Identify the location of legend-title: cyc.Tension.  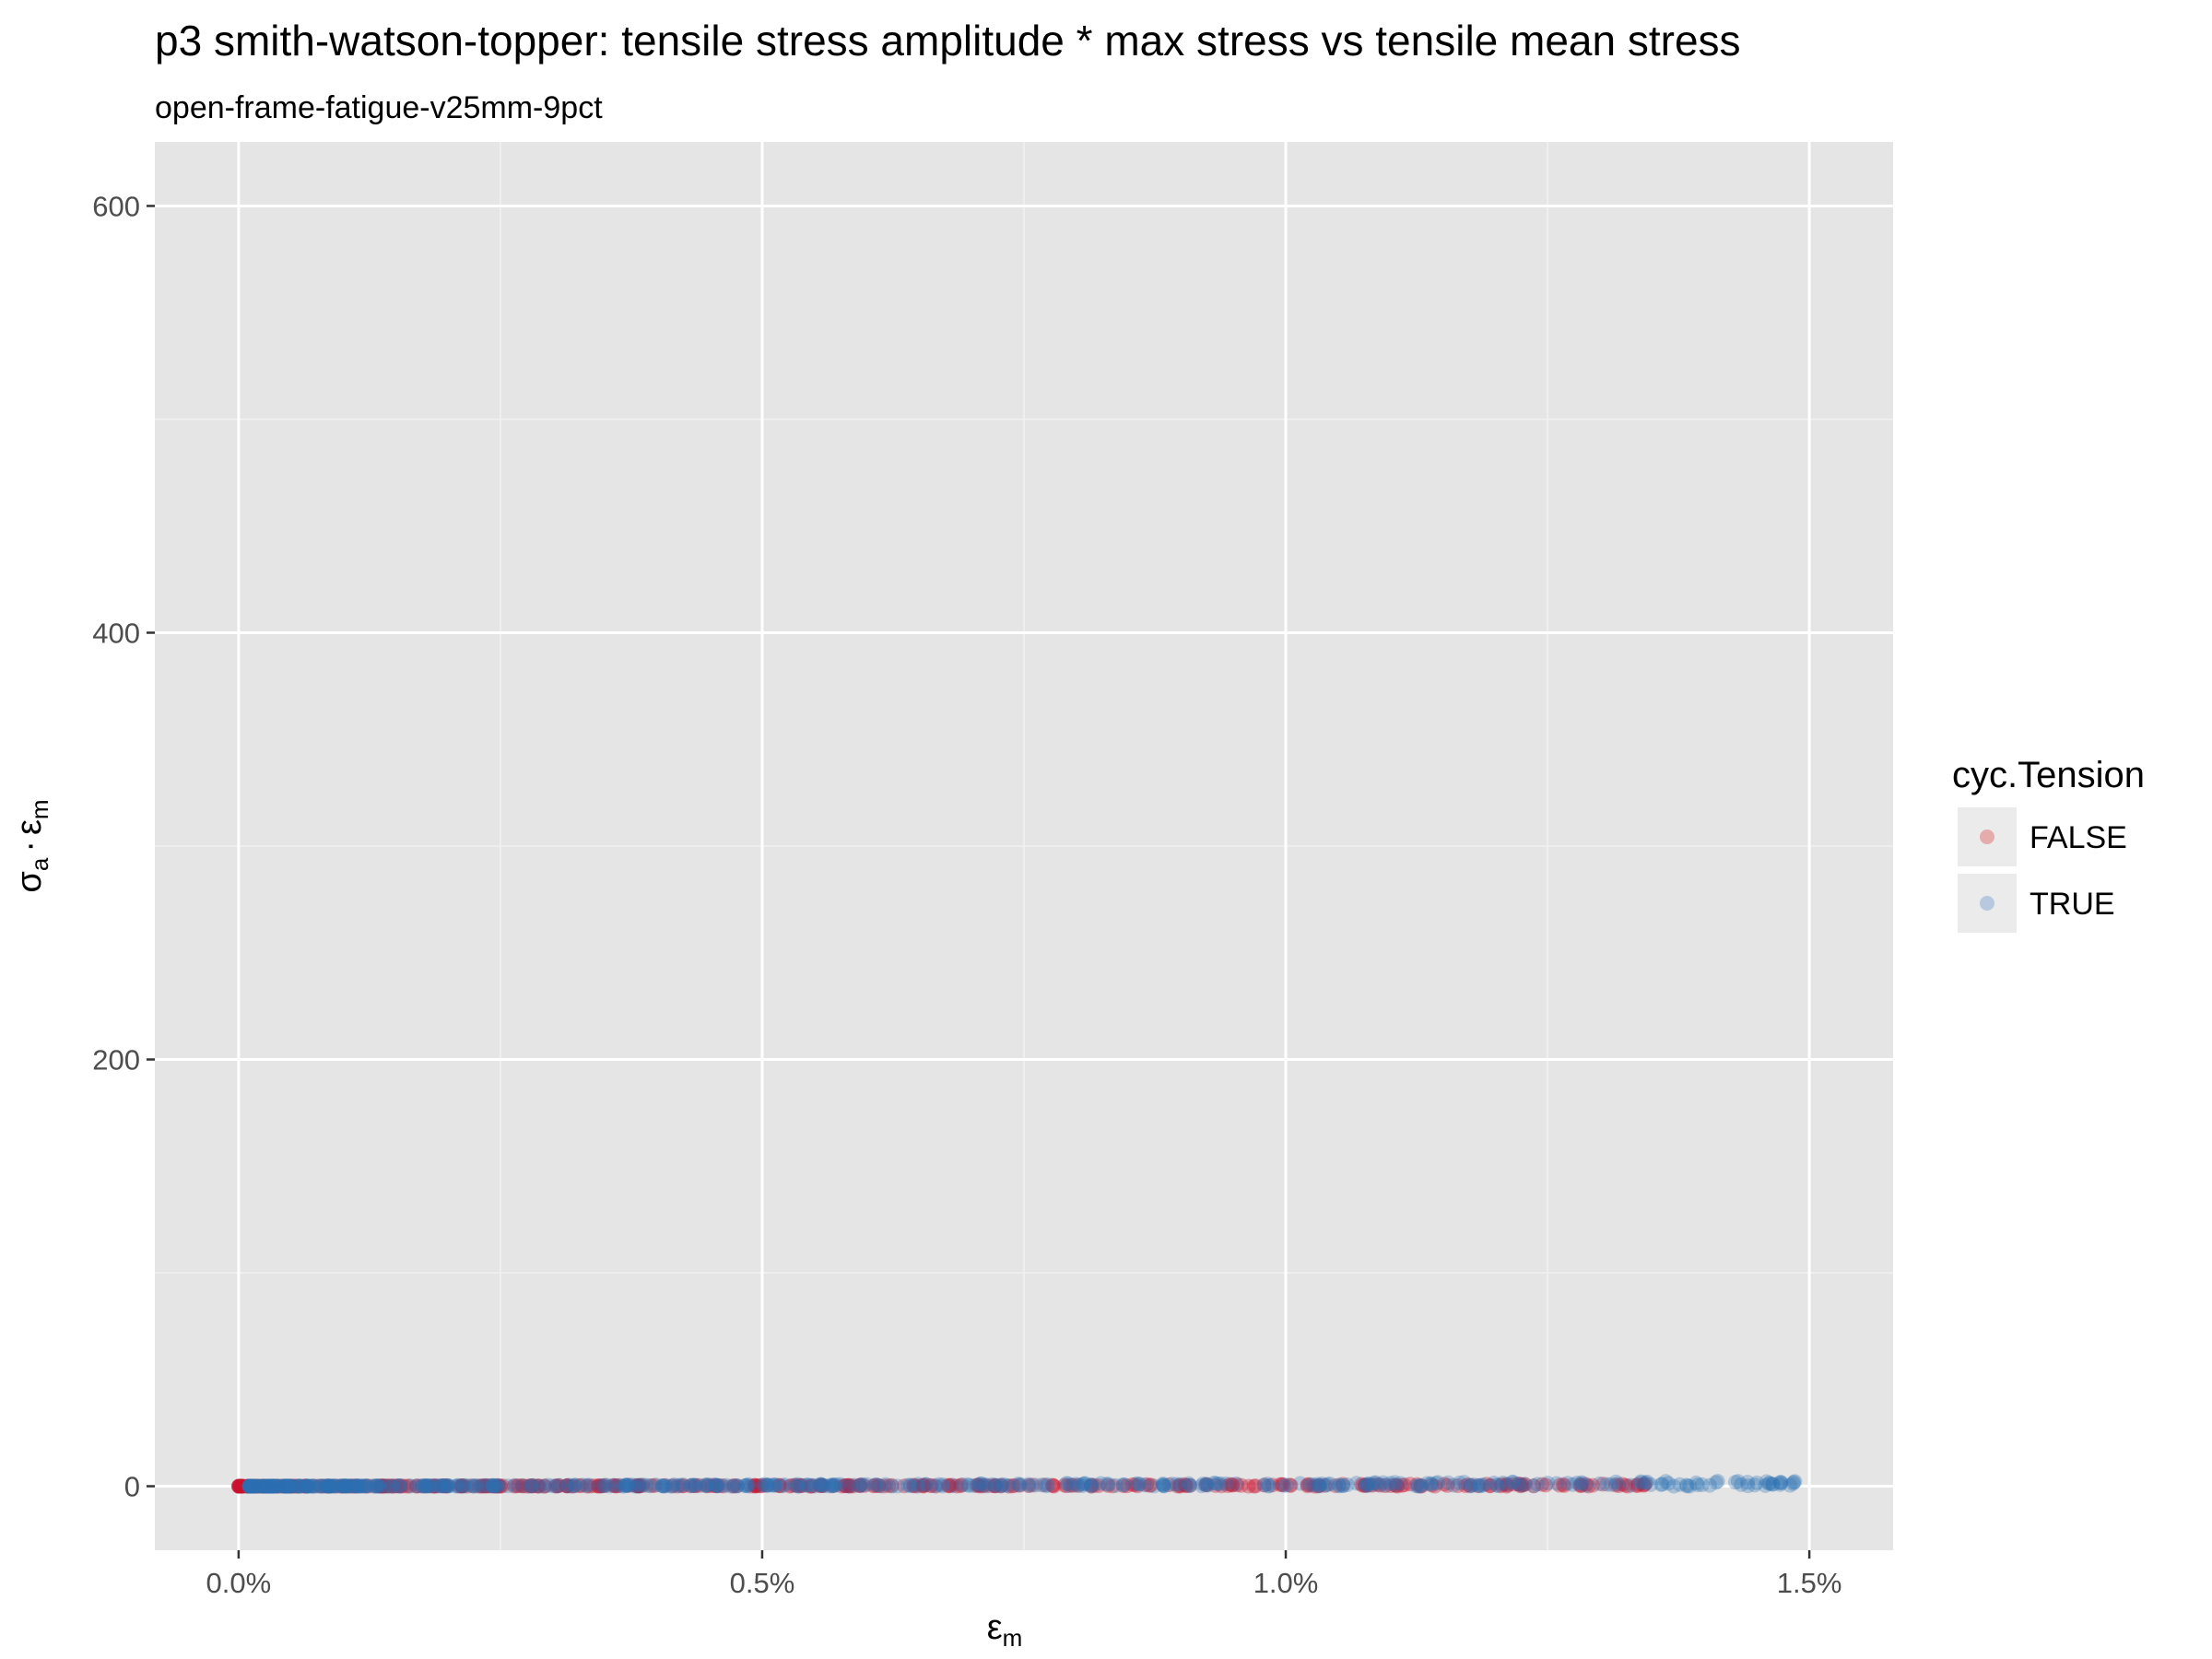
(2048, 775).